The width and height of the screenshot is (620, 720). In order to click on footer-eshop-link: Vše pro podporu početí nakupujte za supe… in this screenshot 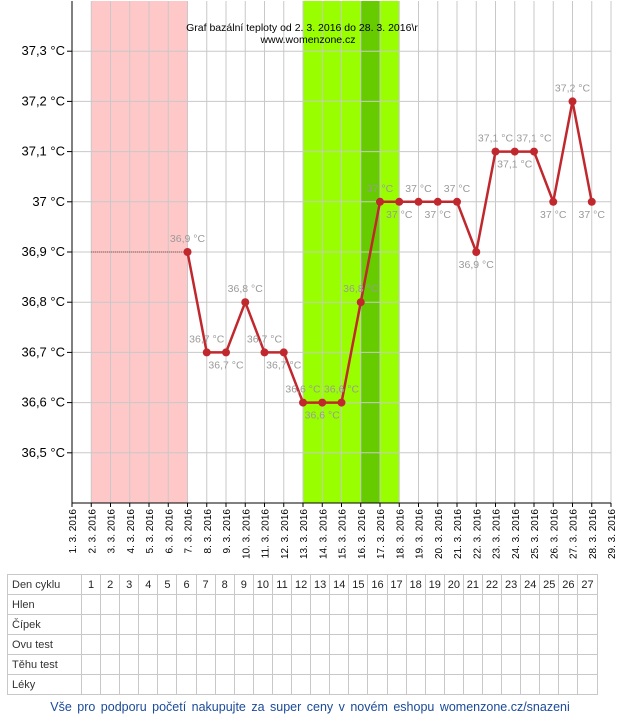, I will do `click(310, 707)`.